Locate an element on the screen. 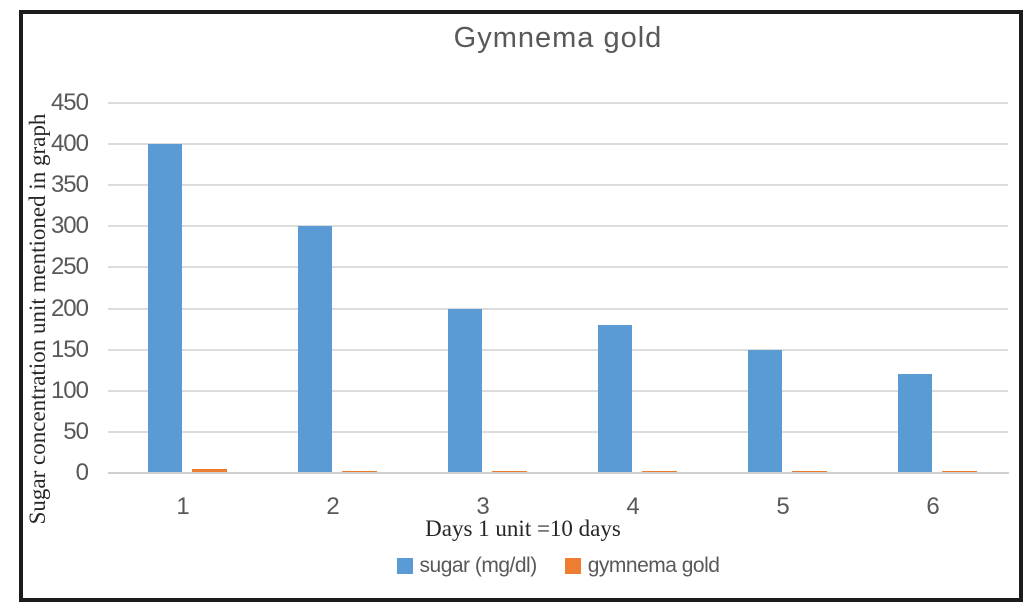 The width and height of the screenshot is (1028, 611). legend-label: sugar (mg/dl) is located at coordinates (478, 565).